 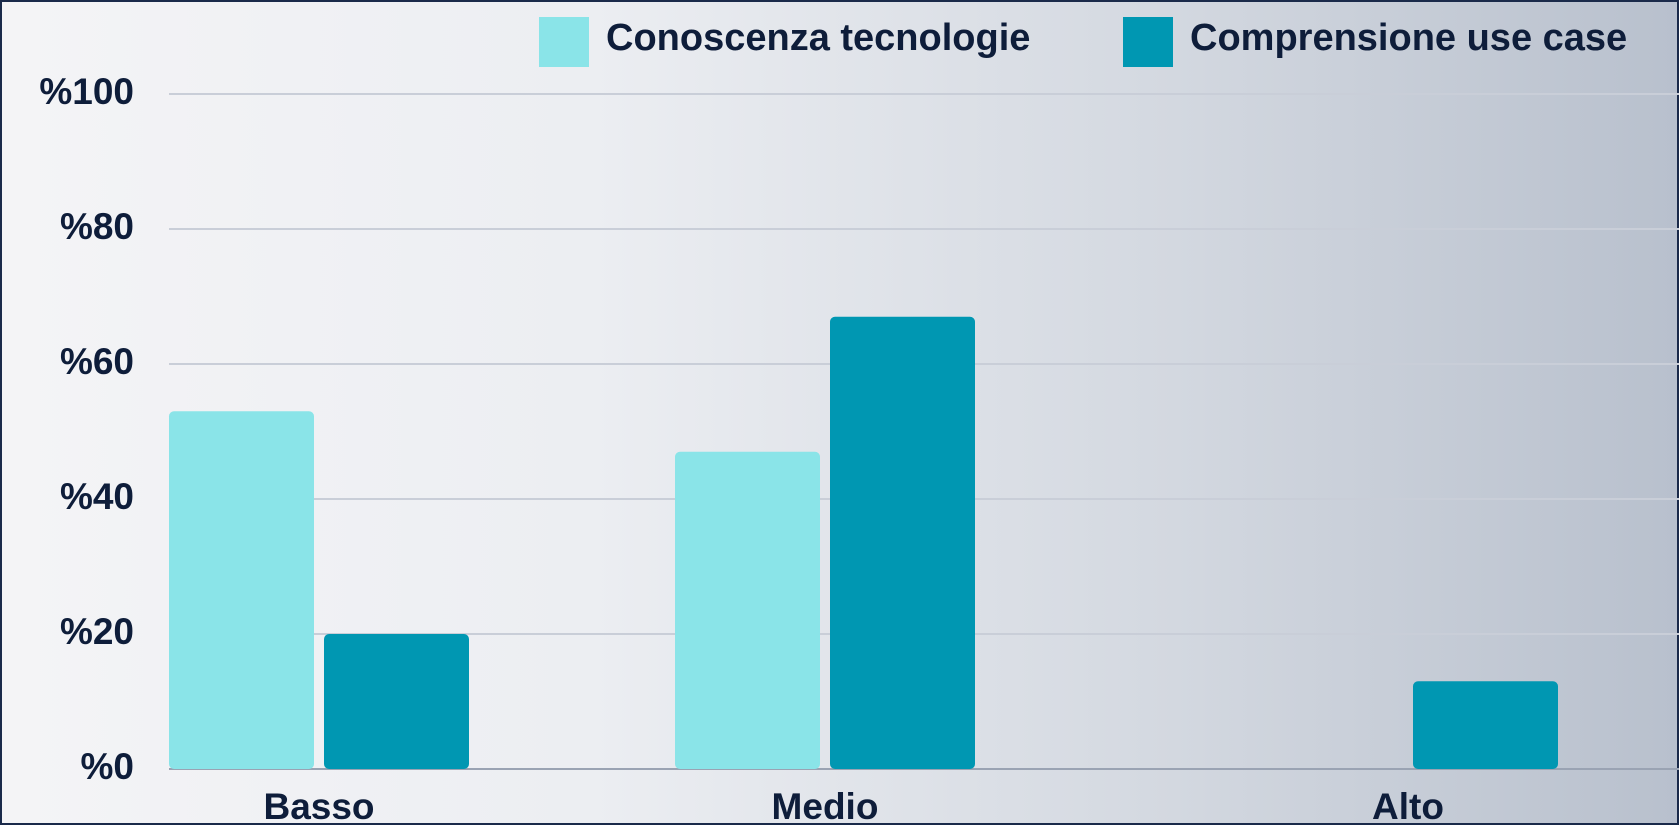 What do you see at coordinates (86, 91) in the screenshot?
I see `y-tick-label: %100` at bounding box center [86, 91].